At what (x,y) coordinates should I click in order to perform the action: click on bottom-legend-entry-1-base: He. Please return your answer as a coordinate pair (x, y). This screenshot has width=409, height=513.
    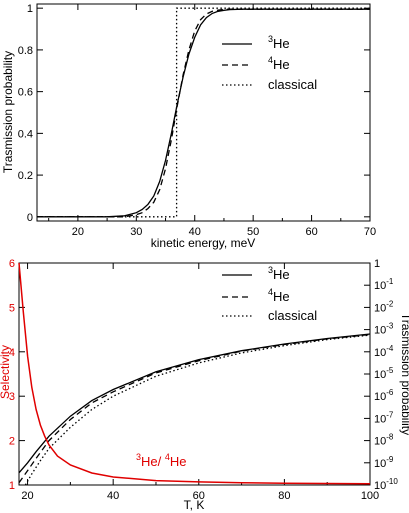
    Looking at the image, I should click on (281, 274).